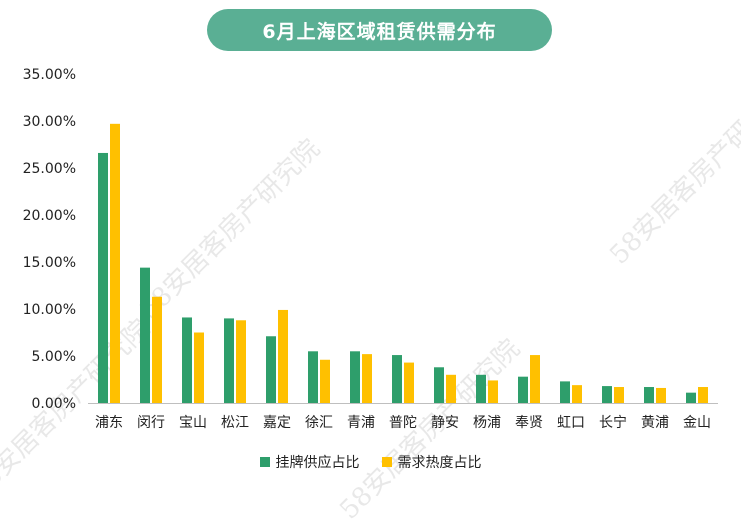 The width and height of the screenshot is (741, 526). What do you see at coordinates (445, 423) in the screenshot?
I see `x-category-label: 静安` at bounding box center [445, 423].